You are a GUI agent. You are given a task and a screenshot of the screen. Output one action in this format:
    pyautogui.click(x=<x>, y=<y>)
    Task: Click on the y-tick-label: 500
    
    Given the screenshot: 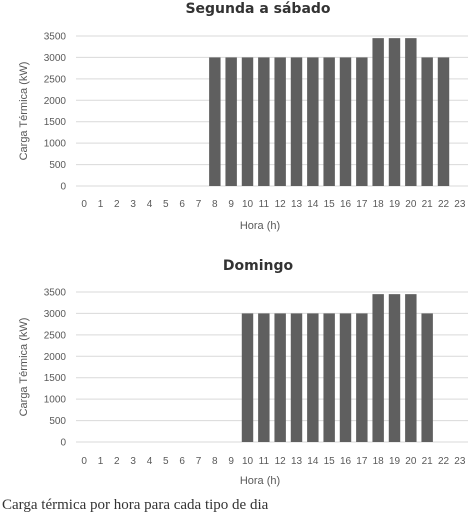 What is the action you would take?
    pyautogui.click(x=57, y=165)
    